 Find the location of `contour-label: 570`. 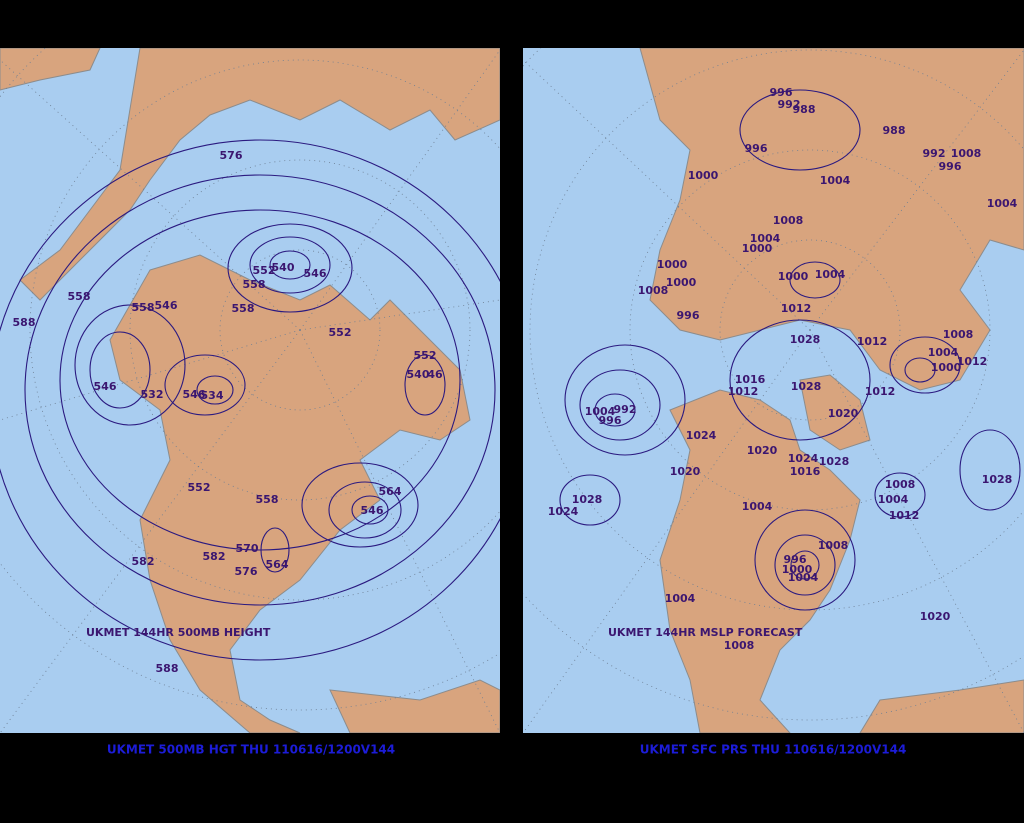

contour-label: 570 is located at coordinates (247, 548).